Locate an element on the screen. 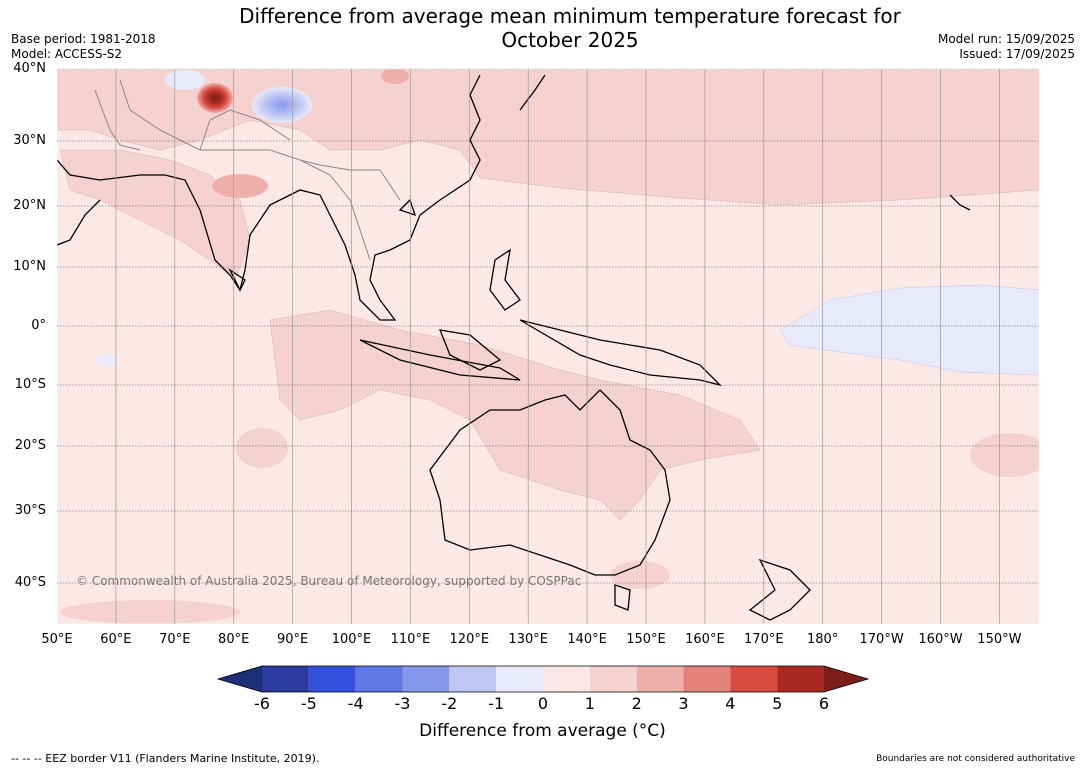 This screenshot has width=1085, height=770. colorbar-tick-label: 1 is located at coordinates (589, 703).